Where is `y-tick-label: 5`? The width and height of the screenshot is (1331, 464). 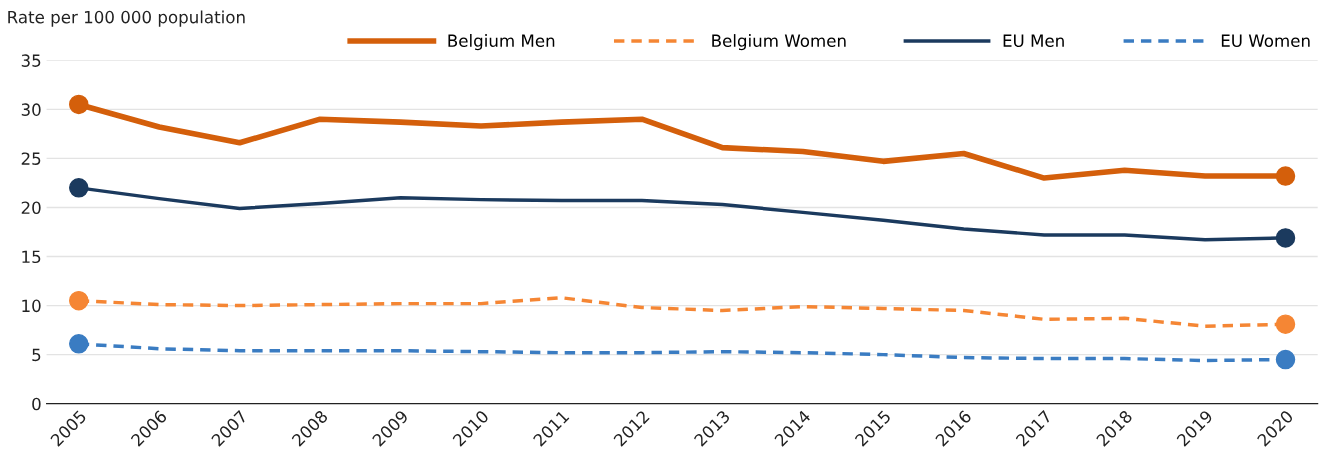 y-tick-label: 5 is located at coordinates (36, 355).